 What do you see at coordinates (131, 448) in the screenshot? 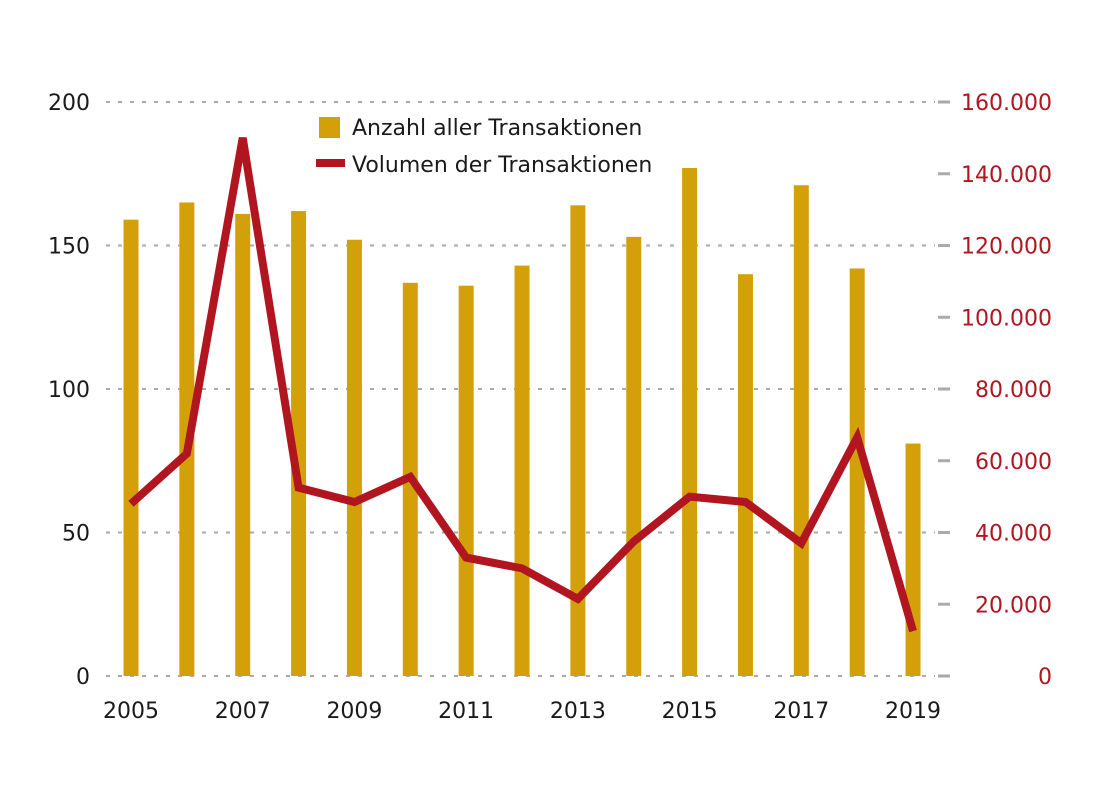
I see `bar-2005` at bounding box center [131, 448].